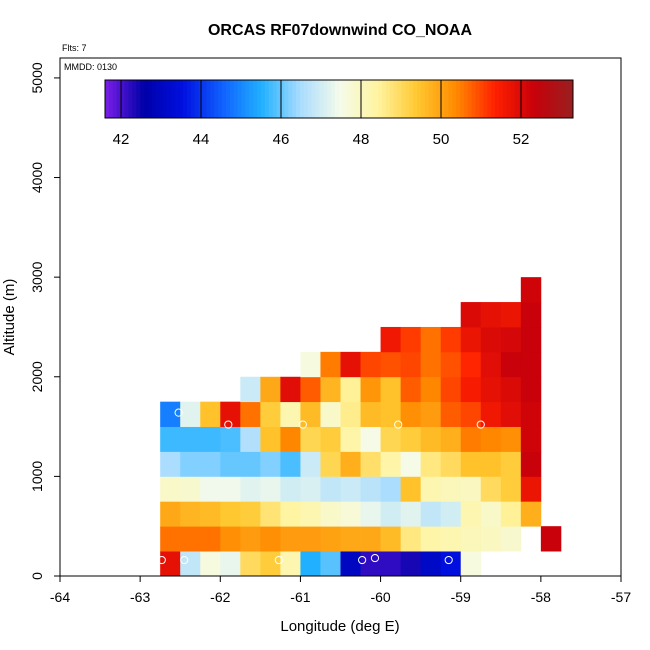  I want to click on colorbar-frame, so click(339, 99).